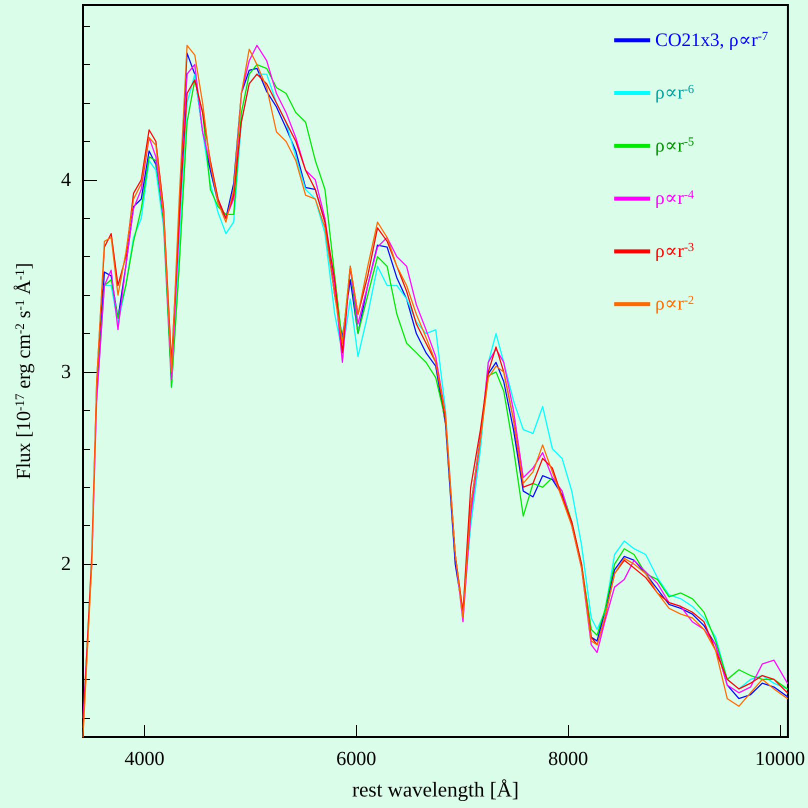 The image size is (808, 808). Describe the element at coordinates (66, 179) in the screenshot. I see `y-tick-label: 4` at that location.